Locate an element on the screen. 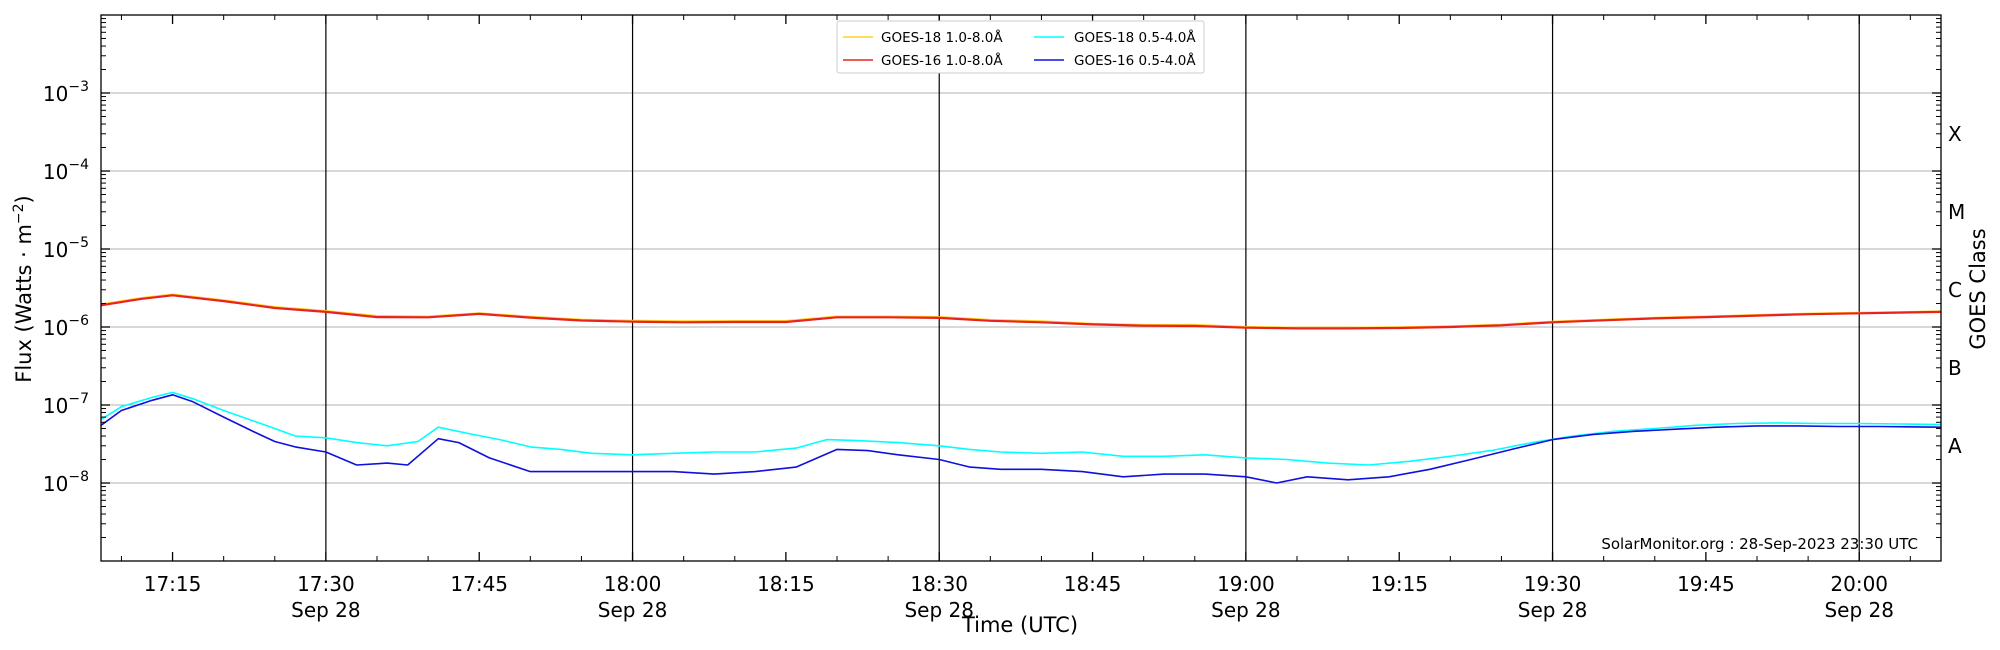 This screenshot has width=2000, height=650. series-goes16-short is located at coordinates (1021, 438).